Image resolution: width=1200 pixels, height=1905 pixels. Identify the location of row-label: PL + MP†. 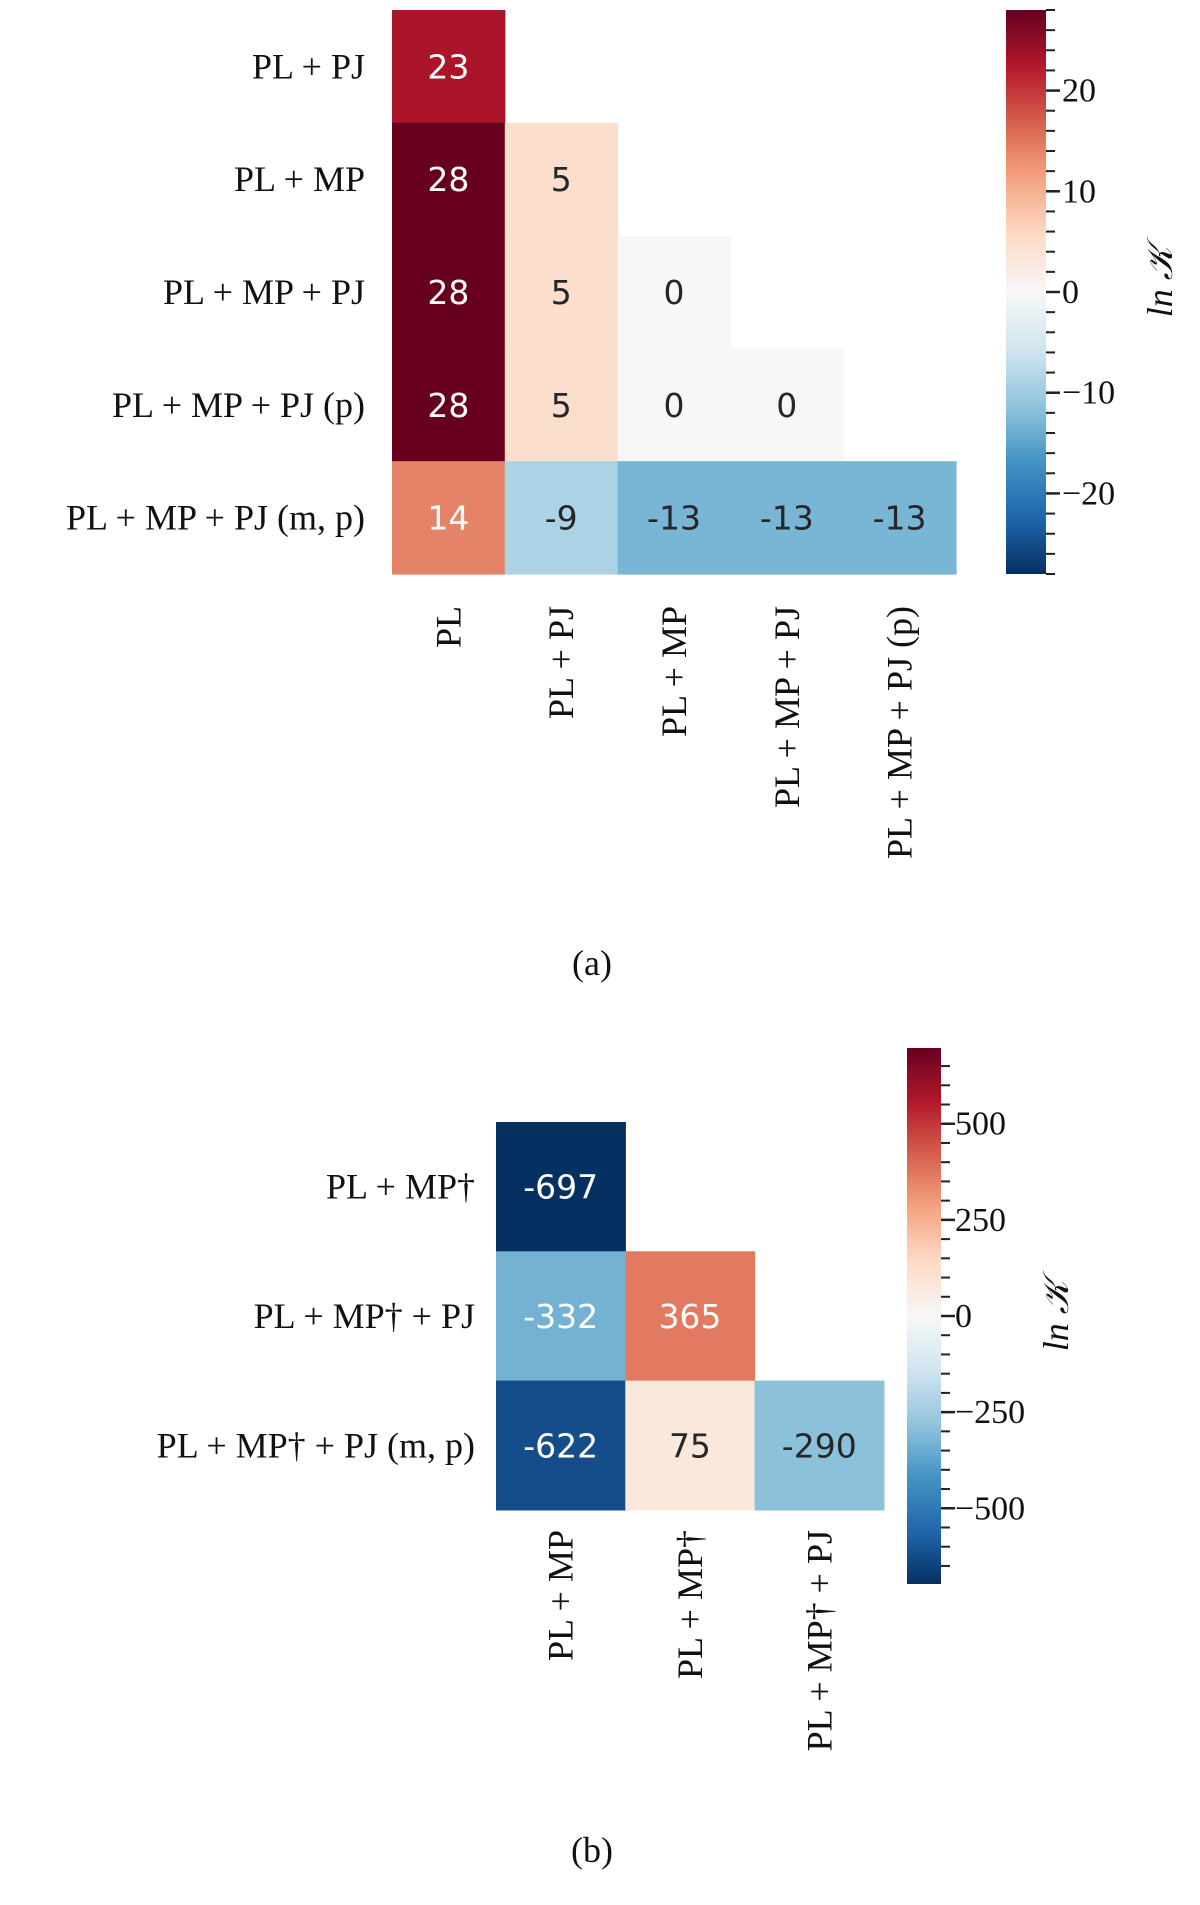
(400, 1187).